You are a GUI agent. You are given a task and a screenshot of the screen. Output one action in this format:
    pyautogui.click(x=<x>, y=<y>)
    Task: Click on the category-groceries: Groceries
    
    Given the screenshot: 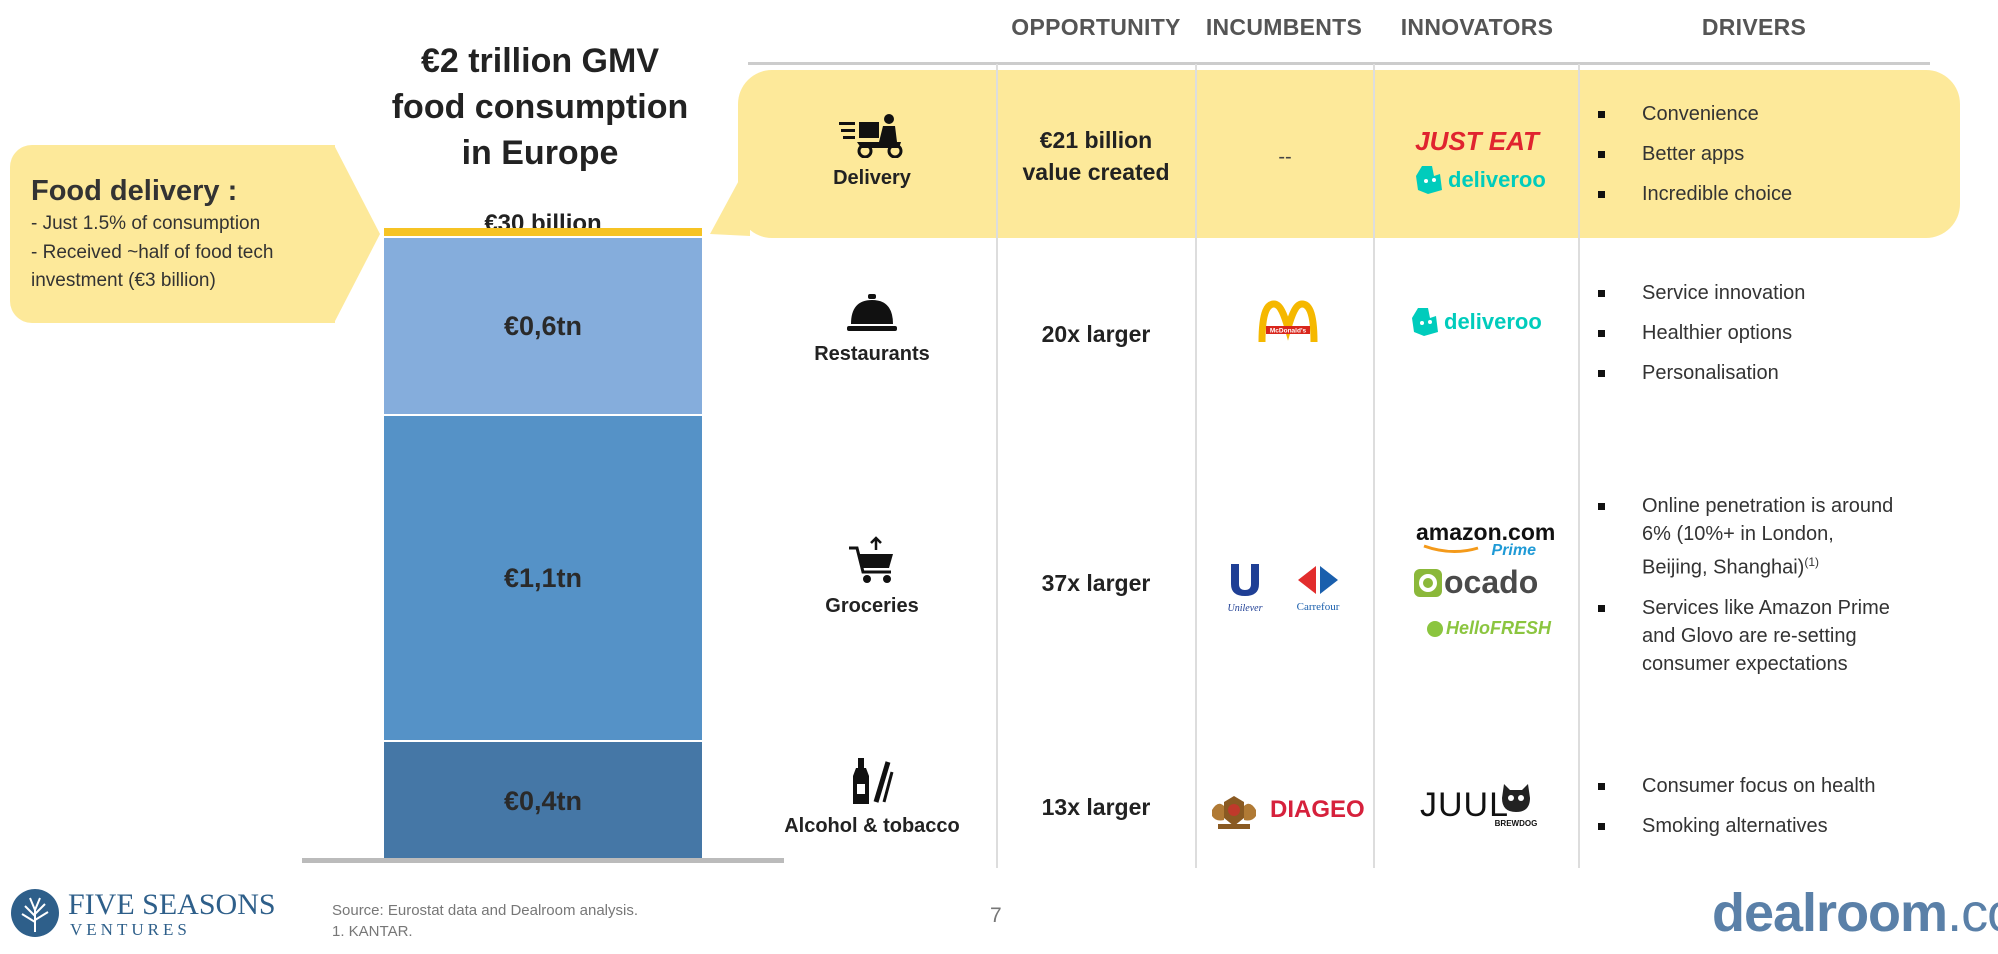 What is the action you would take?
    pyautogui.click(x=872, y=577)
    